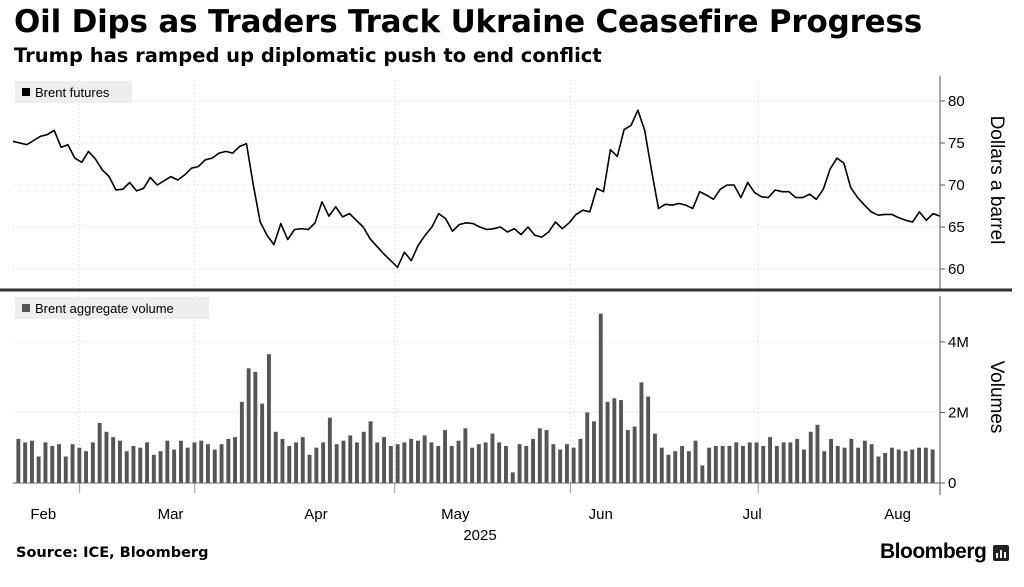  Describe the element at coordinates (933, 551) in the screenshot. I see `bloomberg-logo: Bloomberg` at that location.